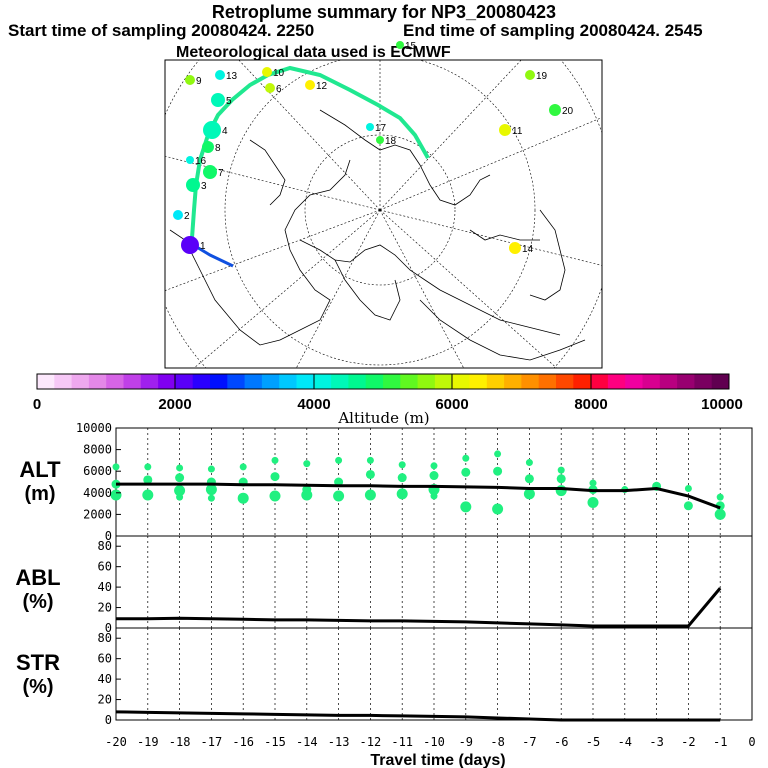 Image resolution: width=768 pixels, height=768 pixels. Describe the element at coordinates (105, 546) in the screenshot. I see `y-tick-label: 80` at that location.